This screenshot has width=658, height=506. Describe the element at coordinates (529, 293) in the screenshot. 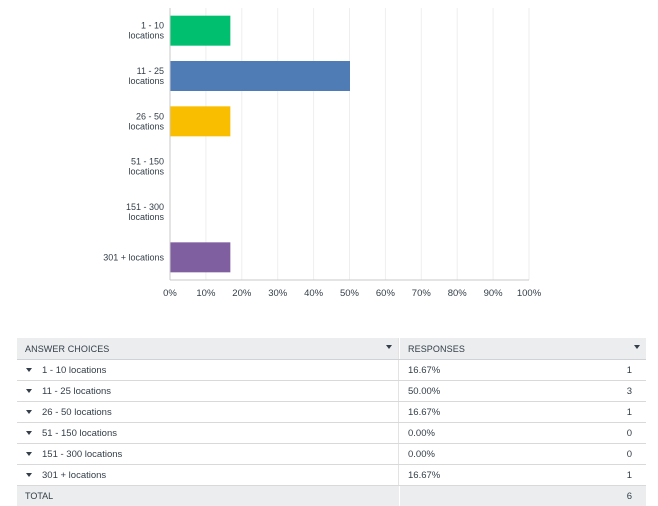

I see `x-tick-label: 100%` at that location.